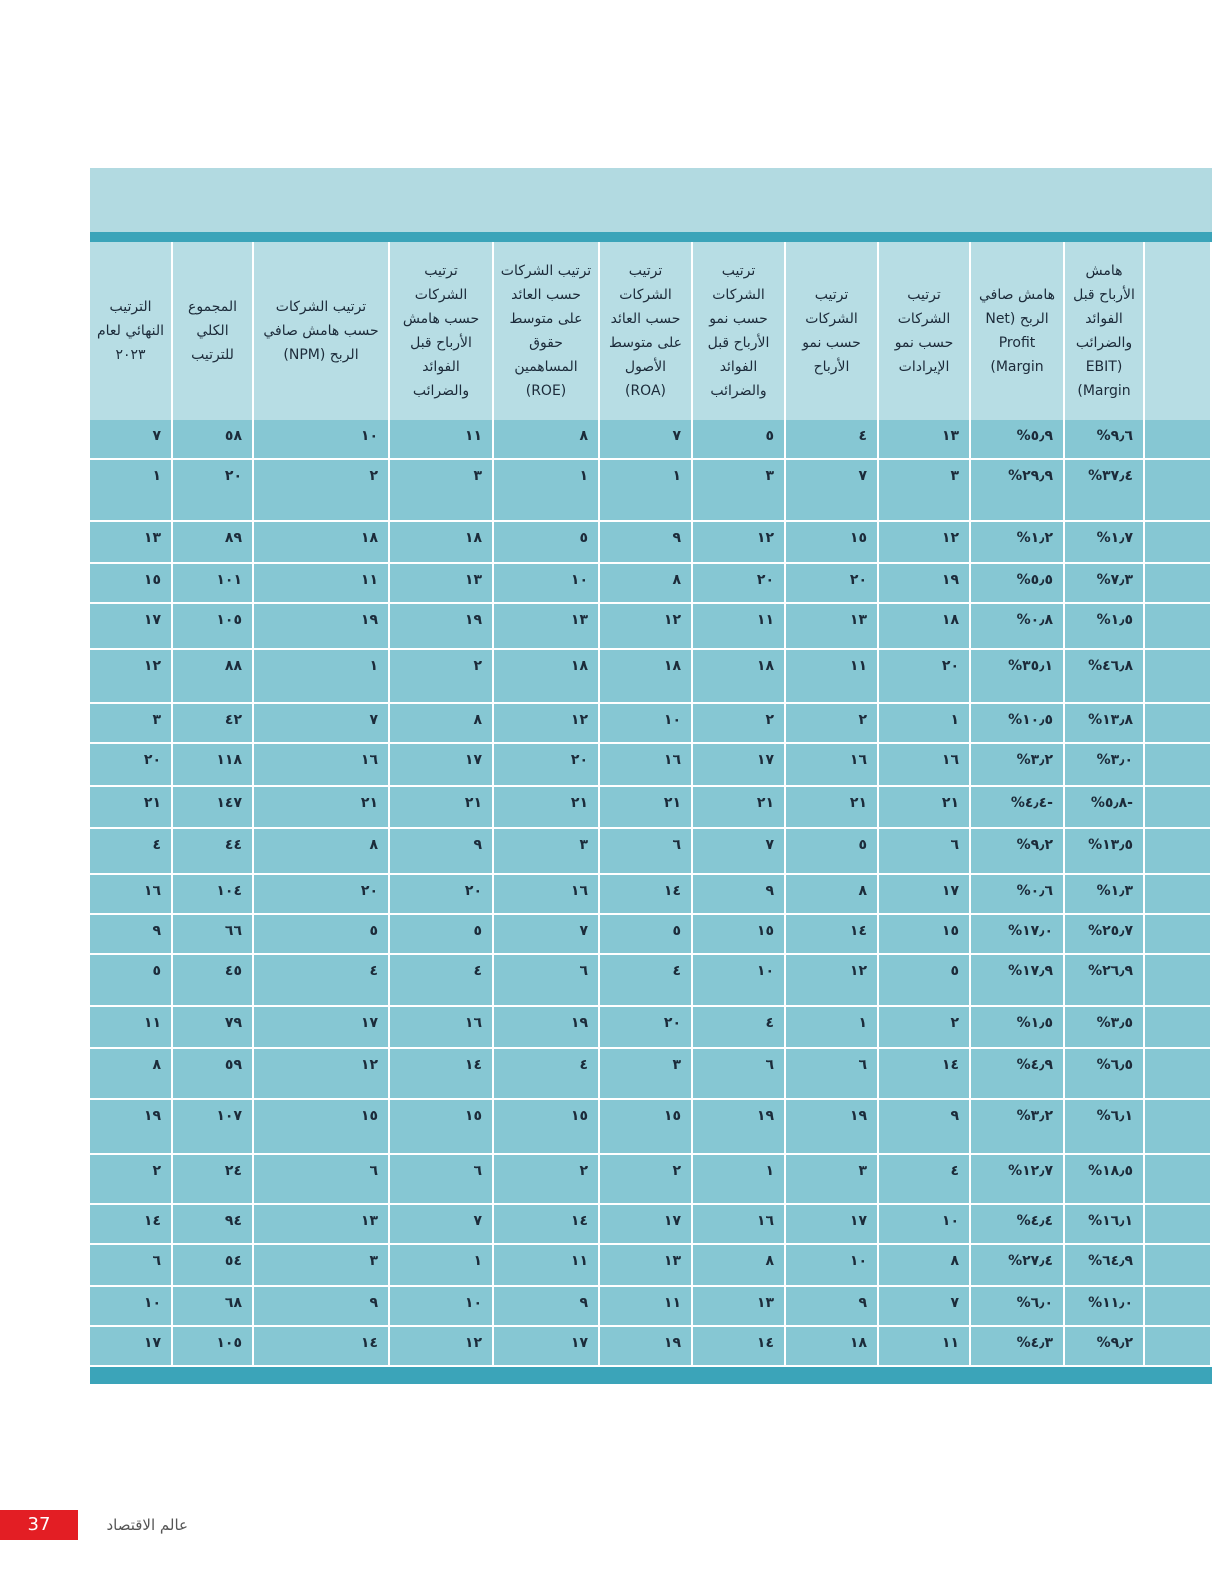  Describe the element at coordinates (1018, 852) in the screenshot. I see `data-cell: %٩٫٢` at that location.